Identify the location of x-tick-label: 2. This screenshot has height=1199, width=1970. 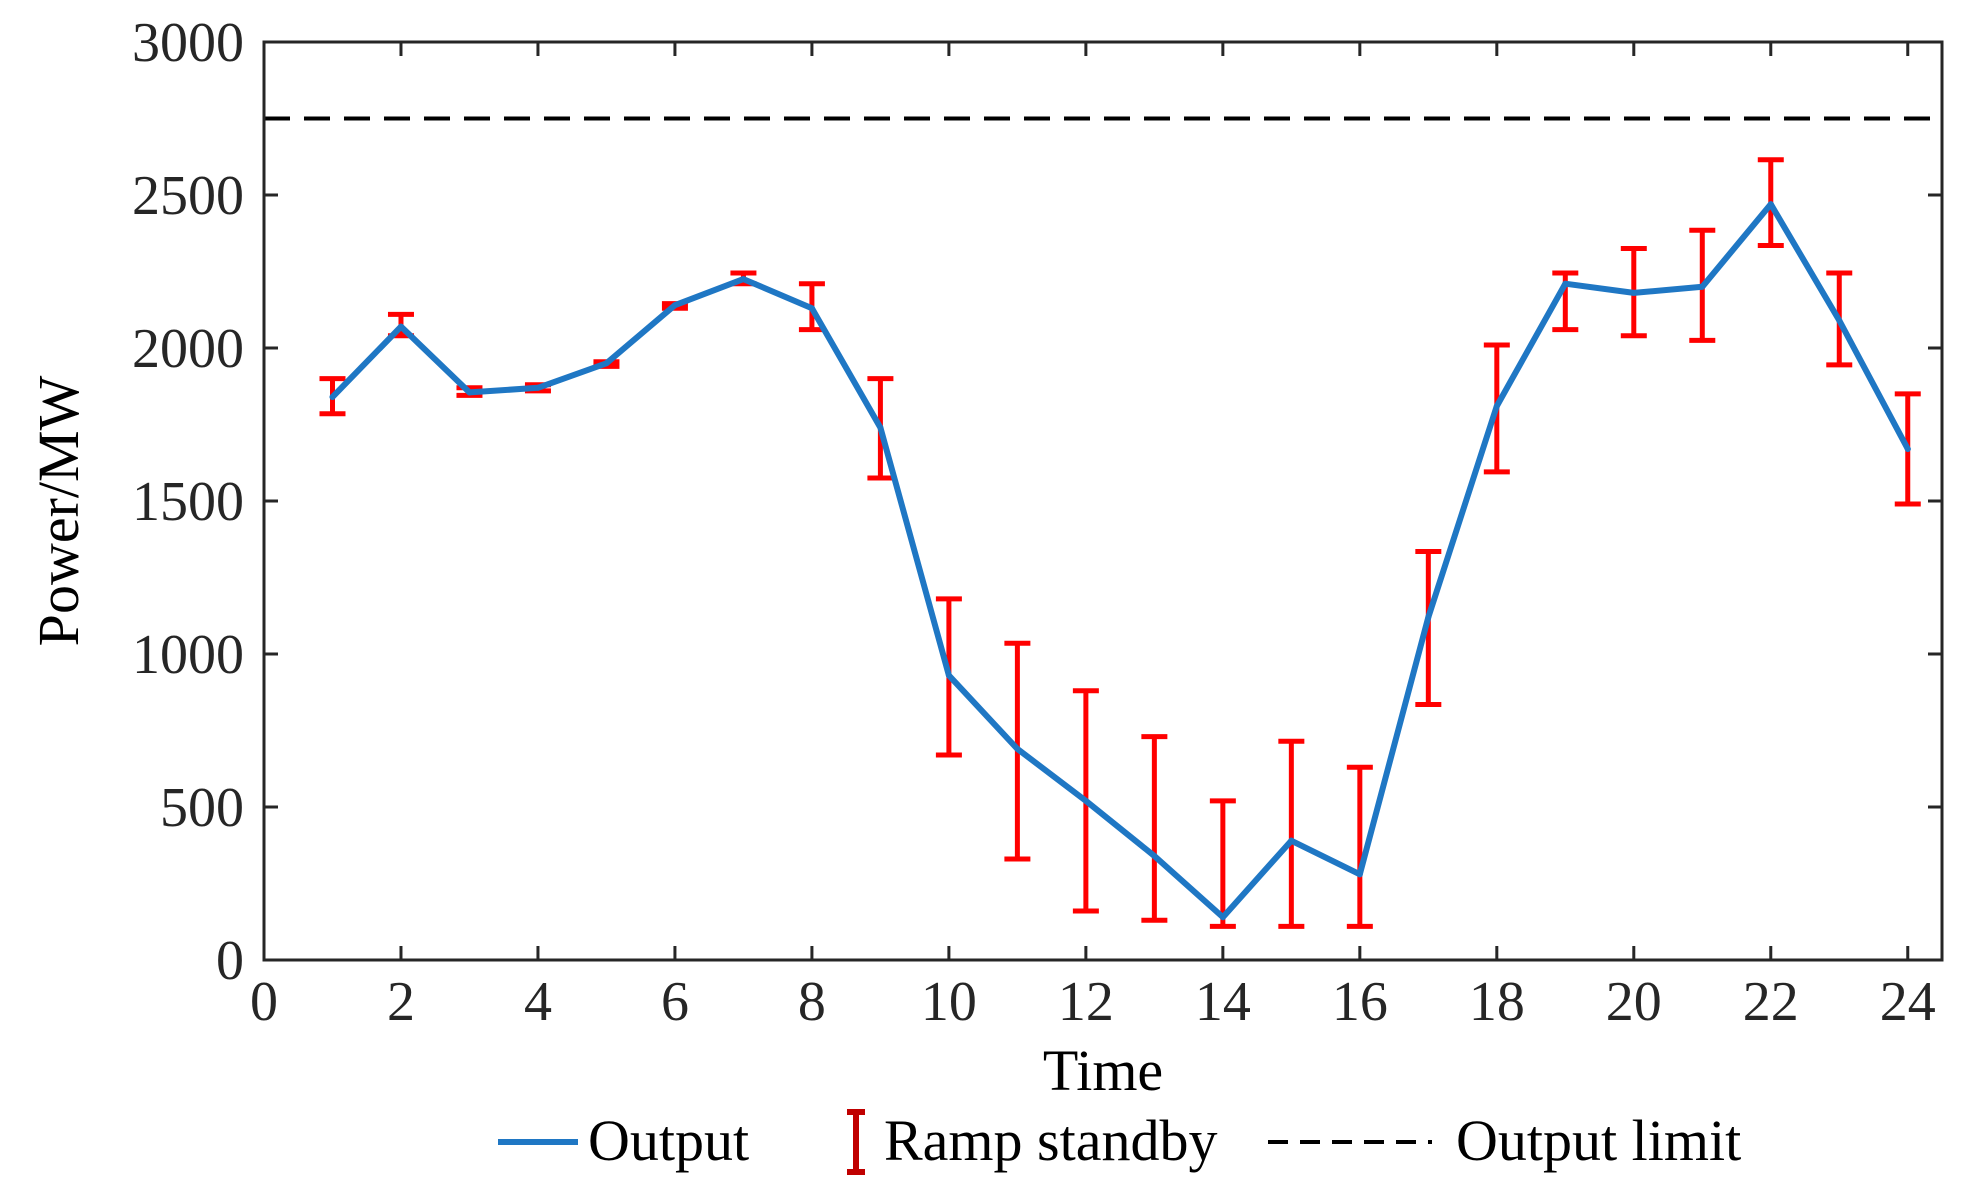
(401, 1002).